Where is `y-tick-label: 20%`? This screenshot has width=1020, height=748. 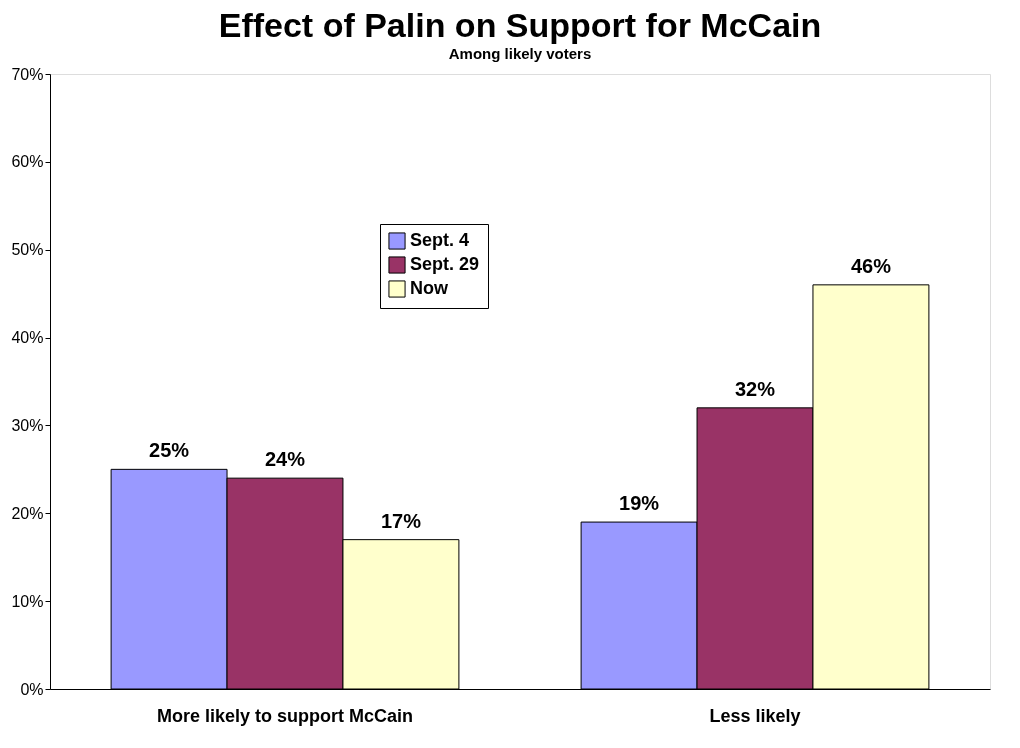 y-tick-label: 20% is located at coordinates (27, 513).